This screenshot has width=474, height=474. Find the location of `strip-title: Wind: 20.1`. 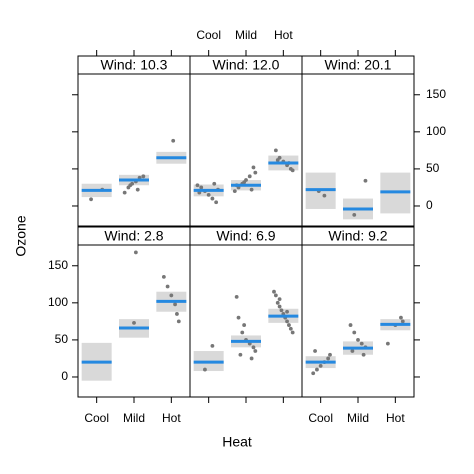

strip-title: Wind: 20.1 is located at coordinates (358, 65).